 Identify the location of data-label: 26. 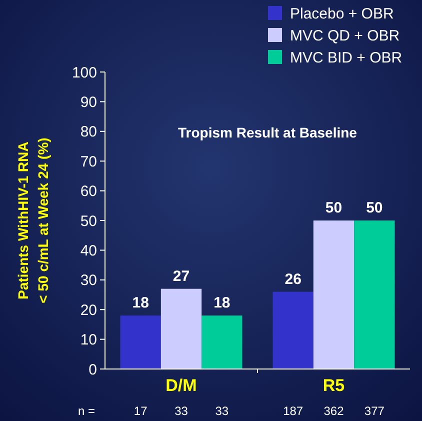
(293, 279).